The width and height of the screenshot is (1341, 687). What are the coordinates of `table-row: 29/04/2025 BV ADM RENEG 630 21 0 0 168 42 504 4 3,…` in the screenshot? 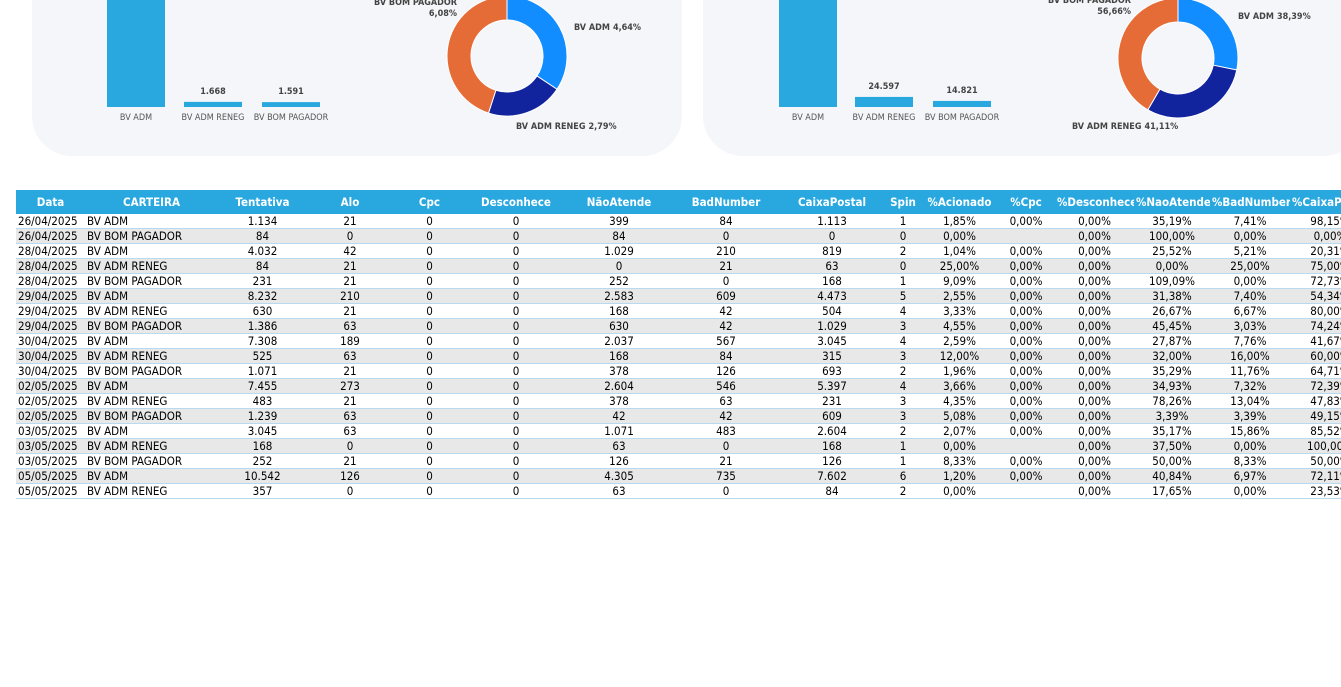 It's located at (678, 311).